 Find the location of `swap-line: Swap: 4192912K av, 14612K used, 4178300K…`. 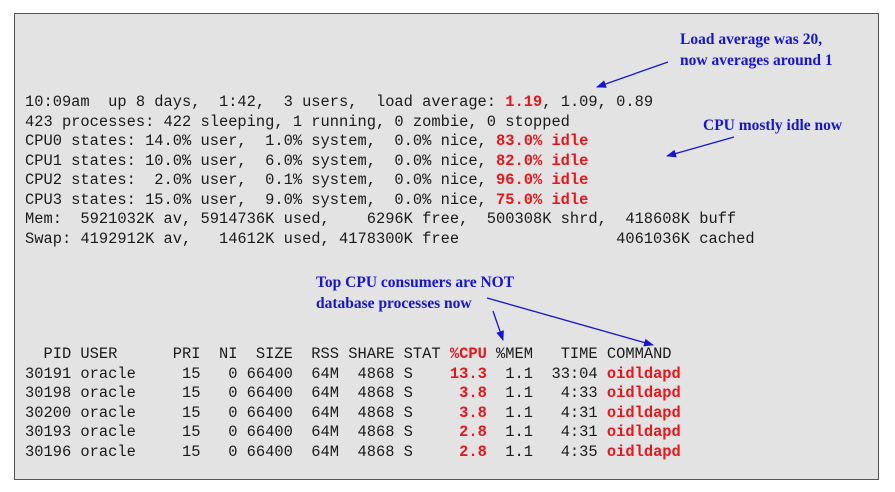

swap-line: Swap: 4192912K av, 14612K used, 4178300K… is located at coordinates (390, 238).